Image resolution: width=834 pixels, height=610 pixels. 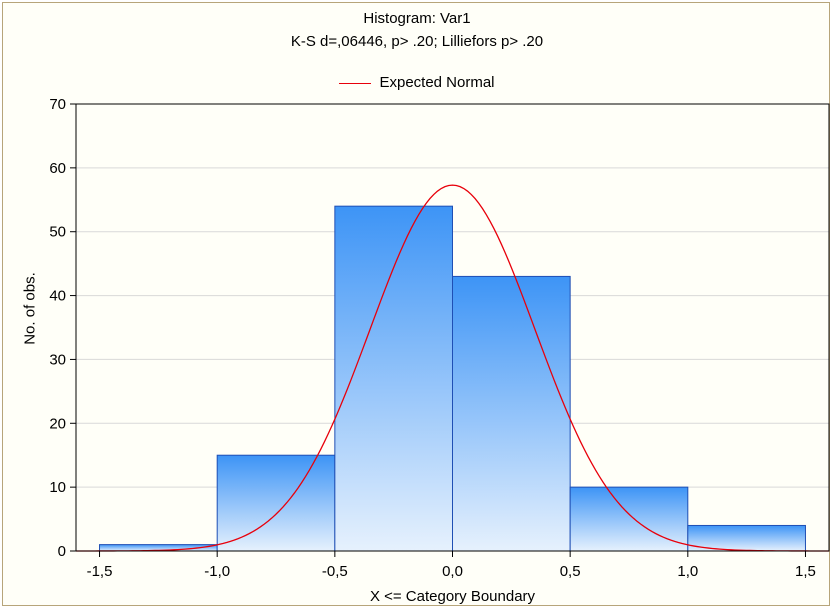 I want to click on y-tick-label: 0, so click(x=62, y=551).